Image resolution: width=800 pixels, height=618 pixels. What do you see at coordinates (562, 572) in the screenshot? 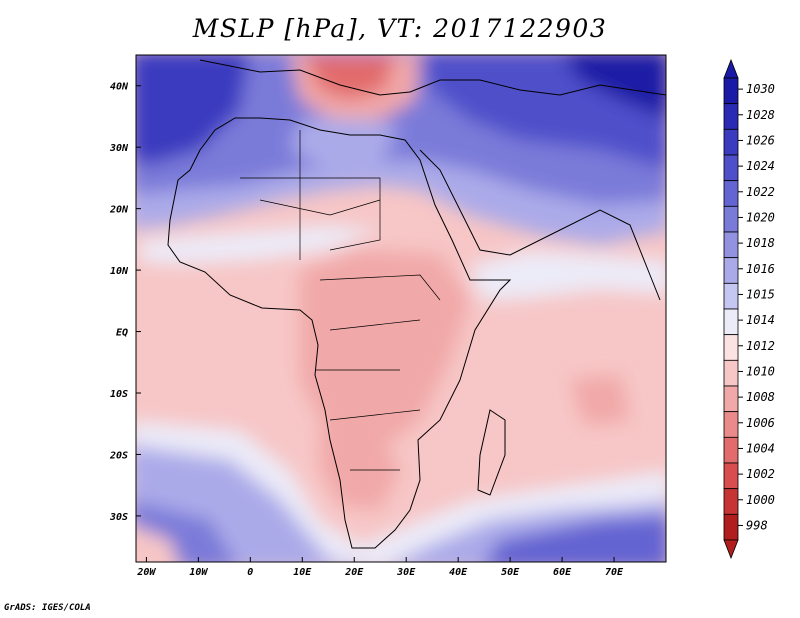
I see `lon-label: 60E` at bounding box center [562, 572].